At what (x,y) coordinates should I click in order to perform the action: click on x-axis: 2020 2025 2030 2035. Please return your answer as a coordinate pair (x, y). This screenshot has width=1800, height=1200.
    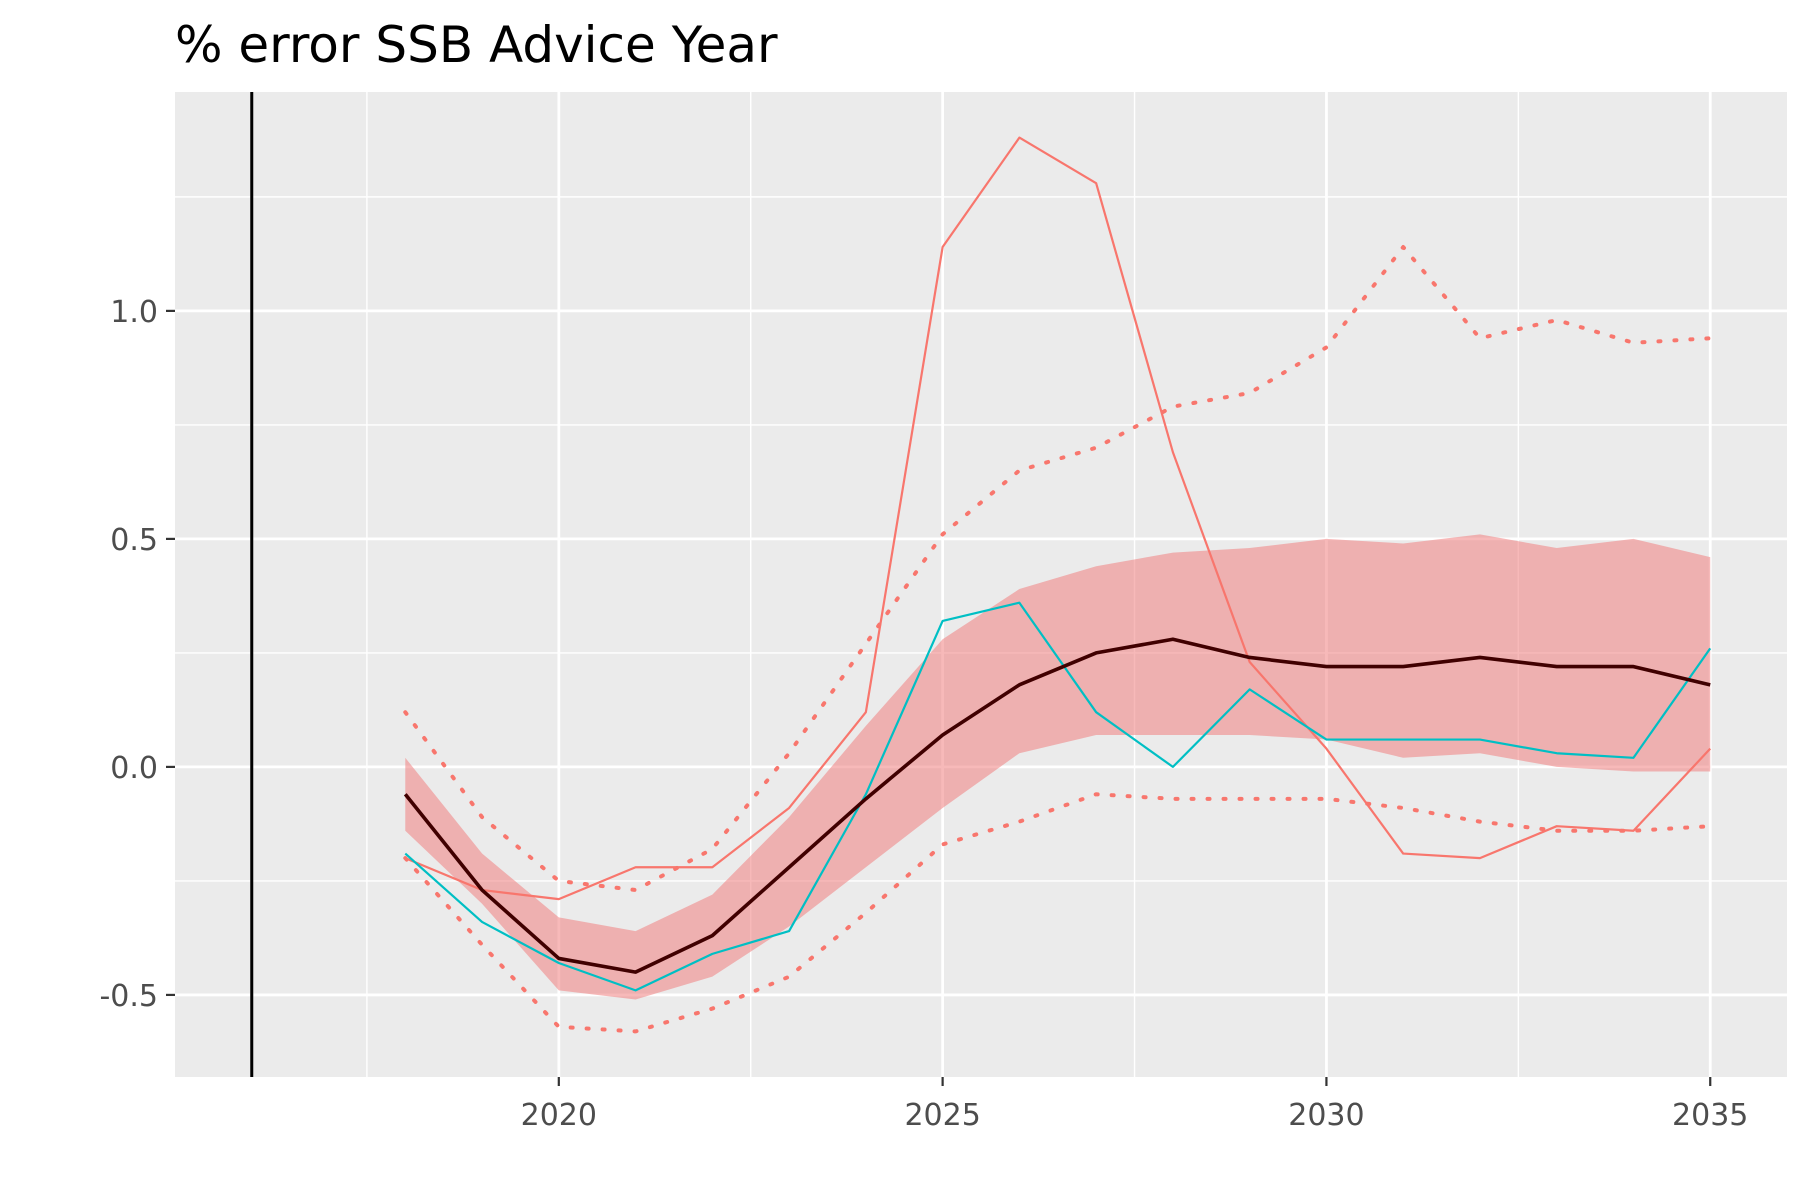
    Looking at the image, I should click on (1134, 1105).